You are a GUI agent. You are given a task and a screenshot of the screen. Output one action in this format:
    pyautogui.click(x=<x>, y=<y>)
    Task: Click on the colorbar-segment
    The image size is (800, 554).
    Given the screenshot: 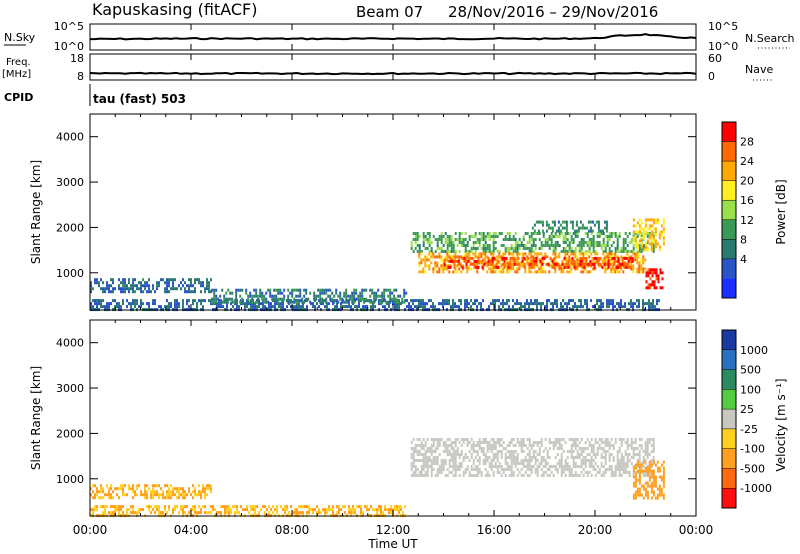 What is the action you would take?
    pyautogui.click(x=729, y=229)
    